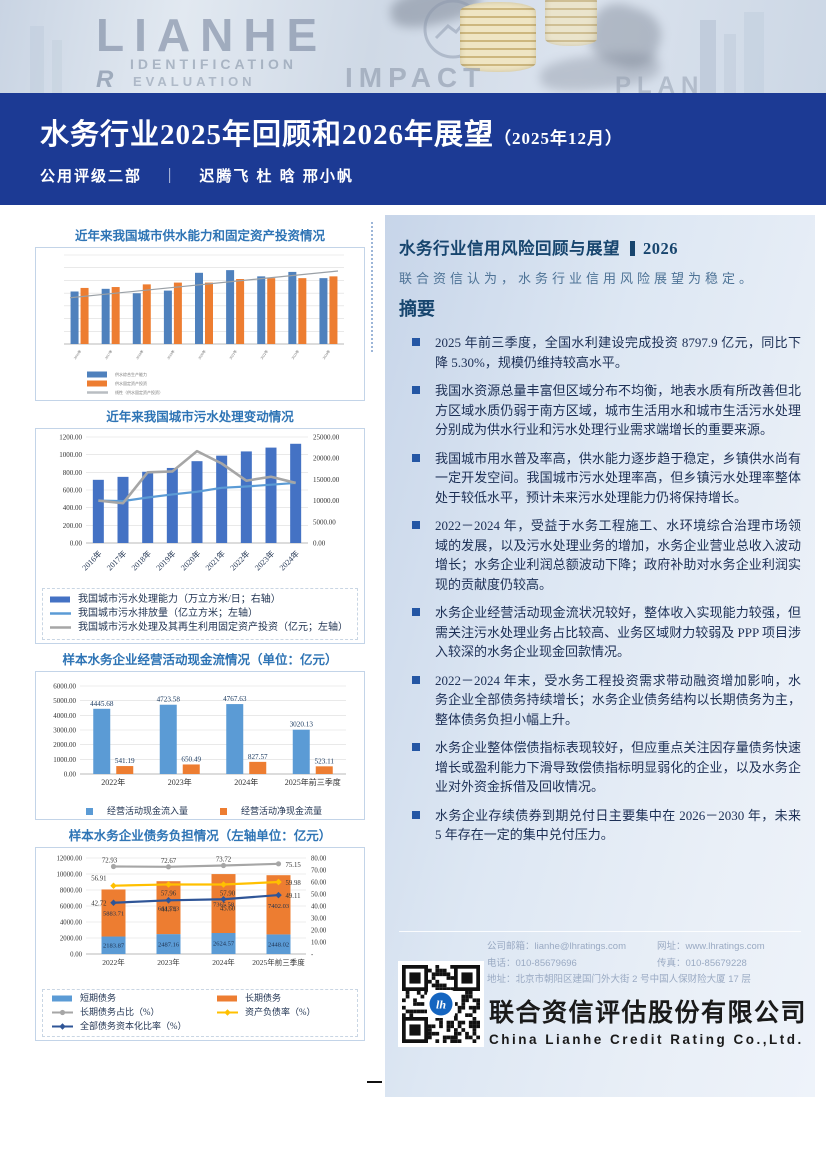 The image size is (826, 1169). What do you see at coordinates (73, 491) in the screenshot?
I see `svg-text: 600.00` at bounding box center [73, 491].